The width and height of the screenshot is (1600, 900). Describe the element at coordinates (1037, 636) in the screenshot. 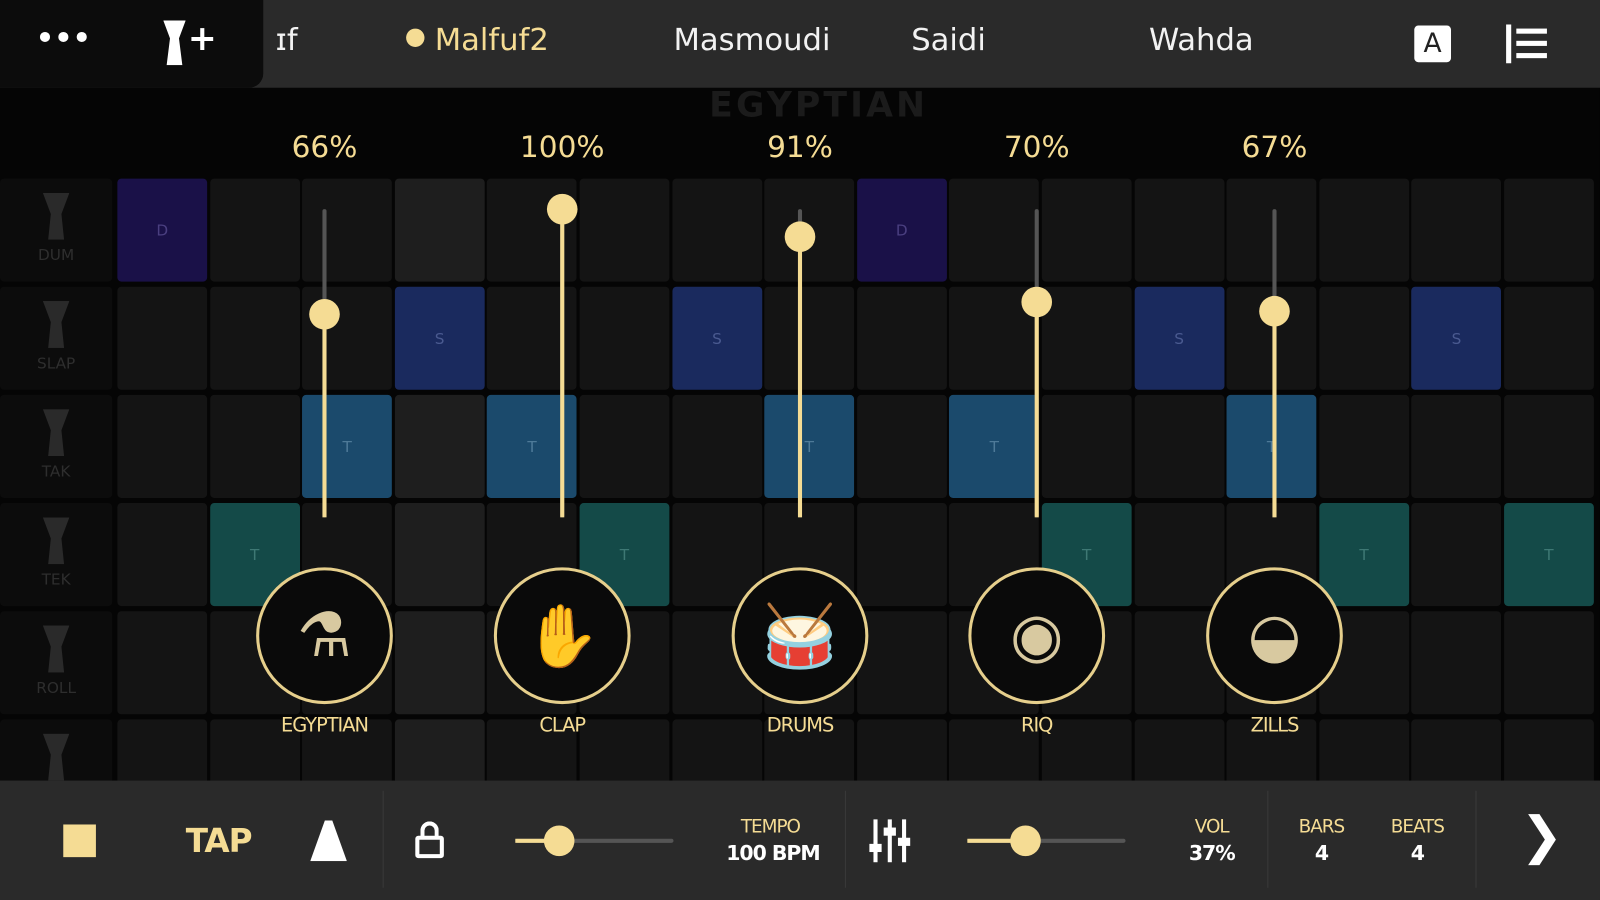

I see `instrument-button-riq: ◉` at that location.